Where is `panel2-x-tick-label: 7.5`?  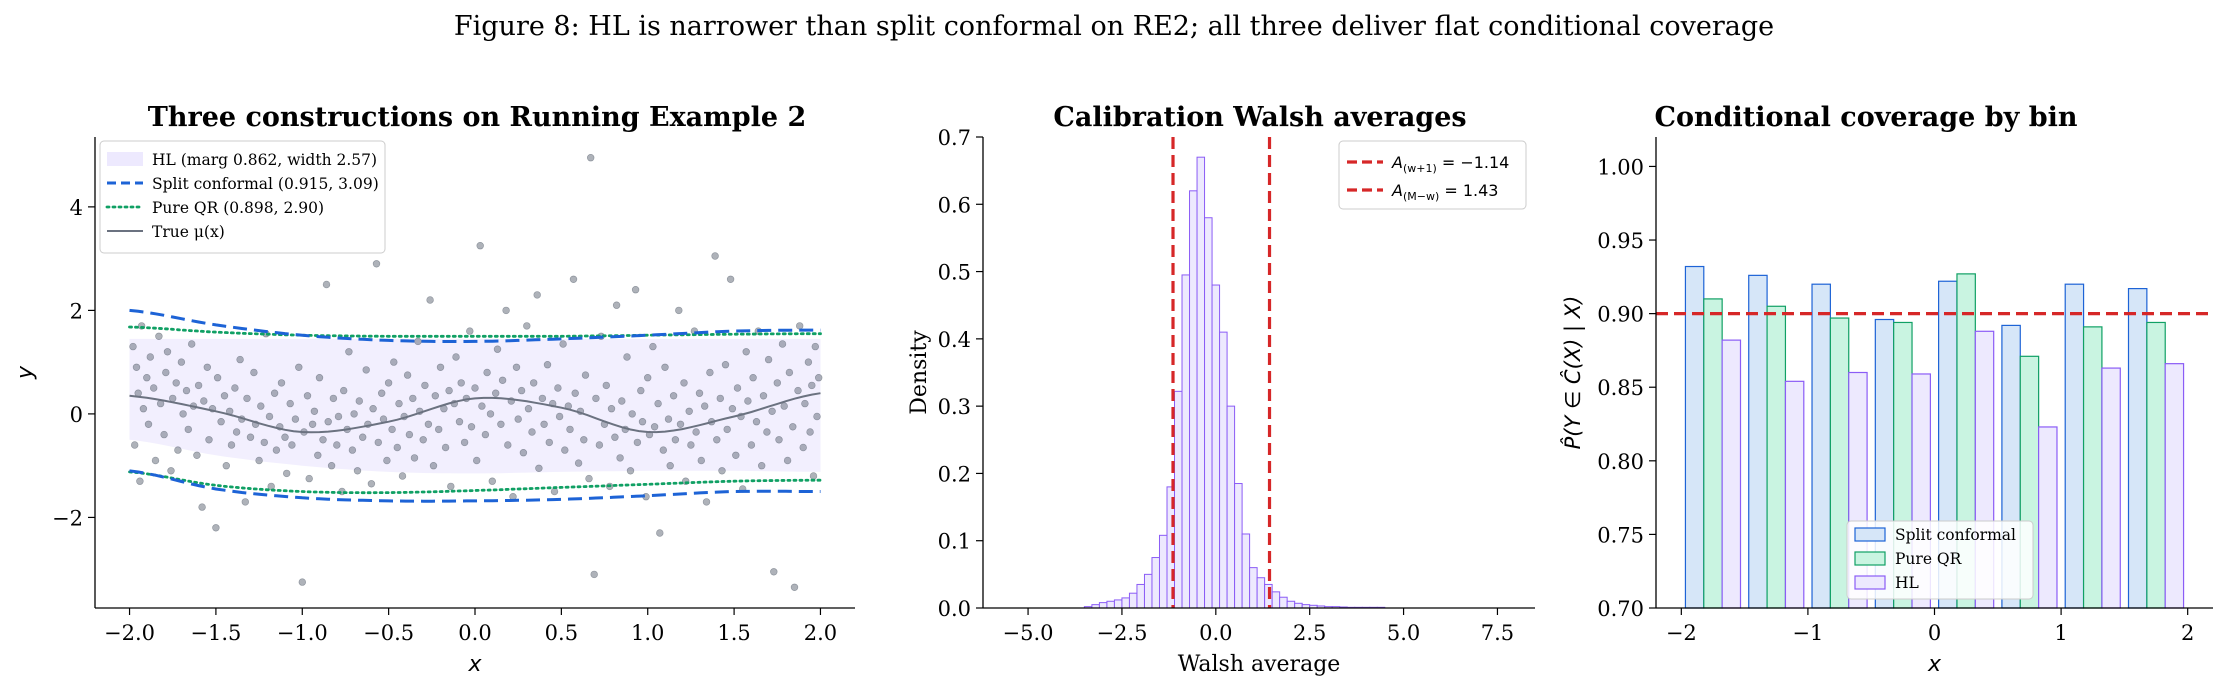
panel2-x-tick-label: 7.5 is located at coordinates (1497, 633).